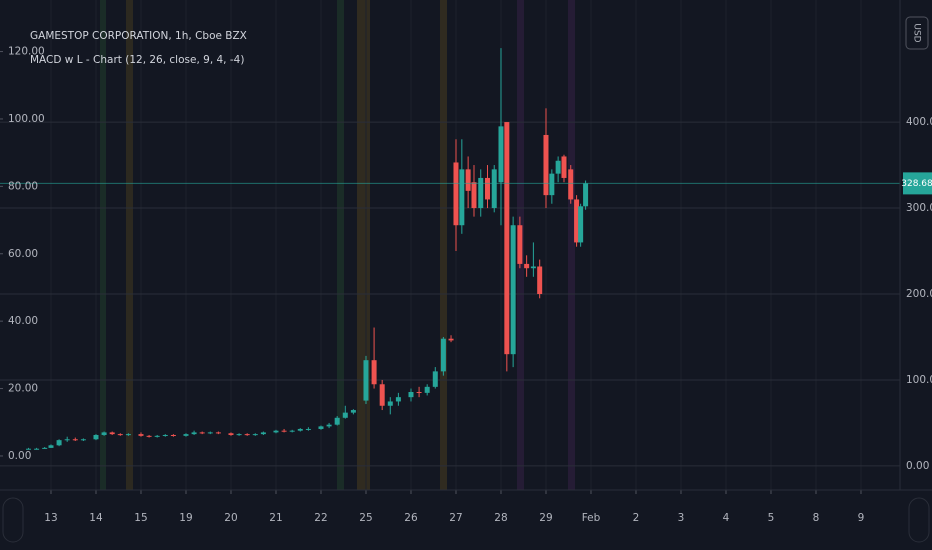 The width and height of the screenshot is (932, 550). What do you see at coordinates (919, 380) in the screenshot?
I see `y-tick-label: 100.00` at bounding box center [919, 380].